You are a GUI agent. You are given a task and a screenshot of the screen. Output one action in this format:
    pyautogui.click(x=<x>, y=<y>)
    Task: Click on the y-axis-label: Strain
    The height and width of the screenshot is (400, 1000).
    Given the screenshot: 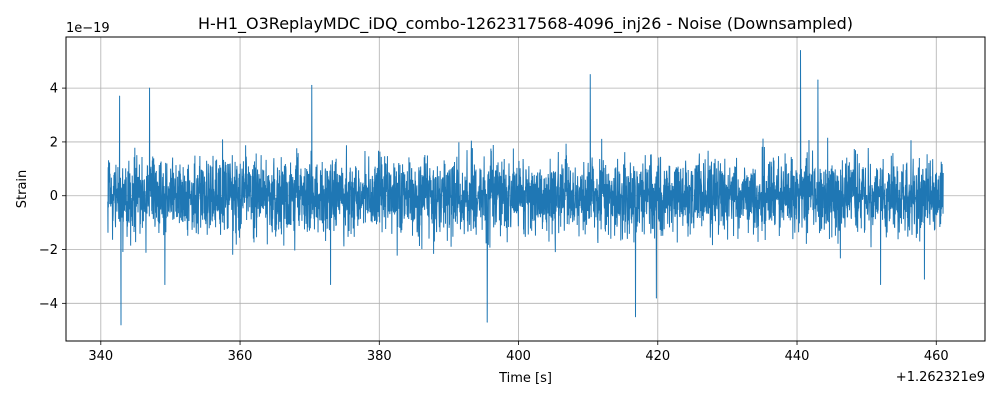 What is the action you would take?
    pyautogui.click(x=22, y=189)
    